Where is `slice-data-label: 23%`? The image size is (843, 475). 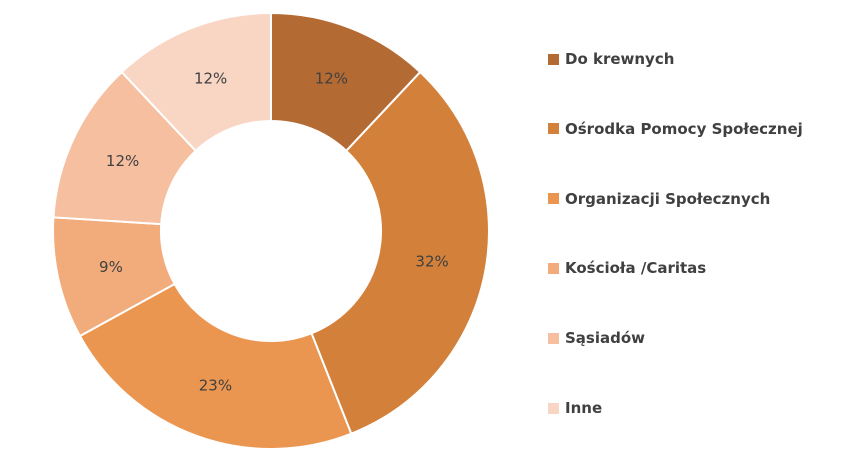 slice-data-label: 23% is located at coordinates (215, 385).